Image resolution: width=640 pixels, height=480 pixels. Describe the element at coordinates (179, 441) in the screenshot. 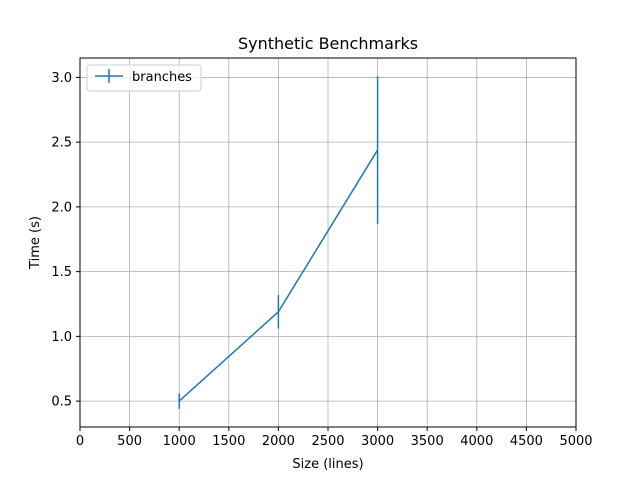

I see `x-tick-label: 1000` at that location.